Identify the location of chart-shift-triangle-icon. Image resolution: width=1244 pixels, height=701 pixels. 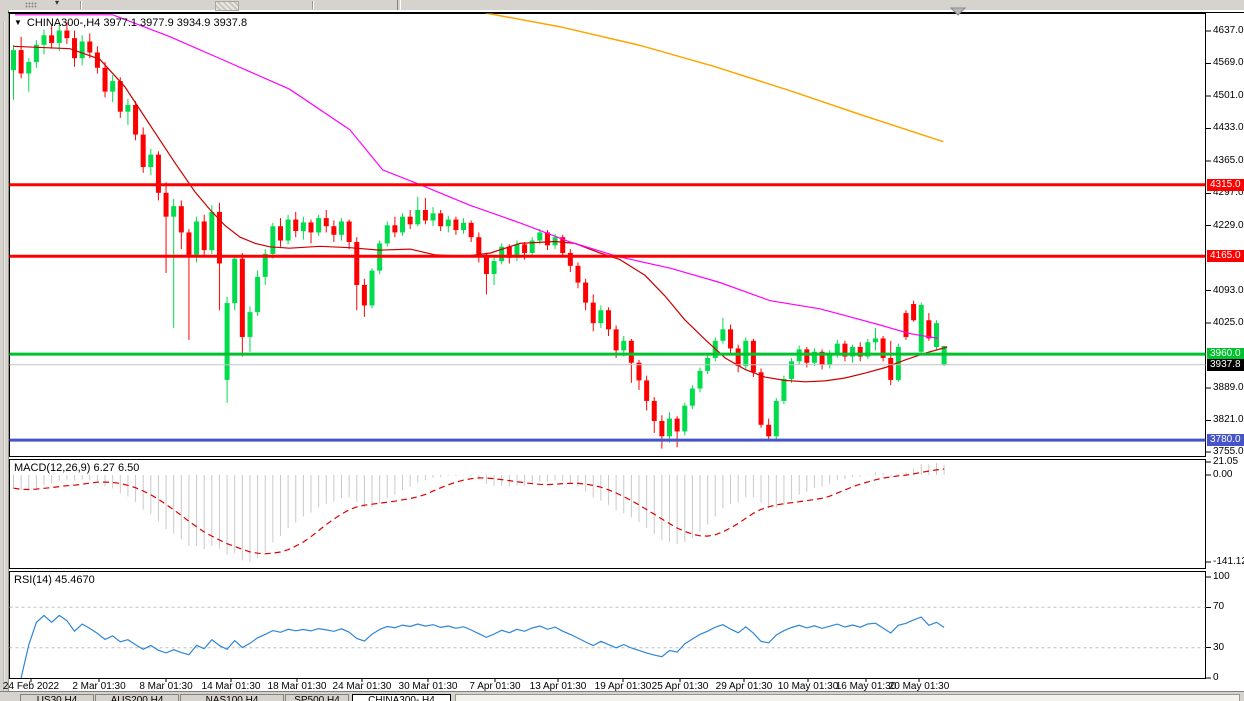
(958, 11).